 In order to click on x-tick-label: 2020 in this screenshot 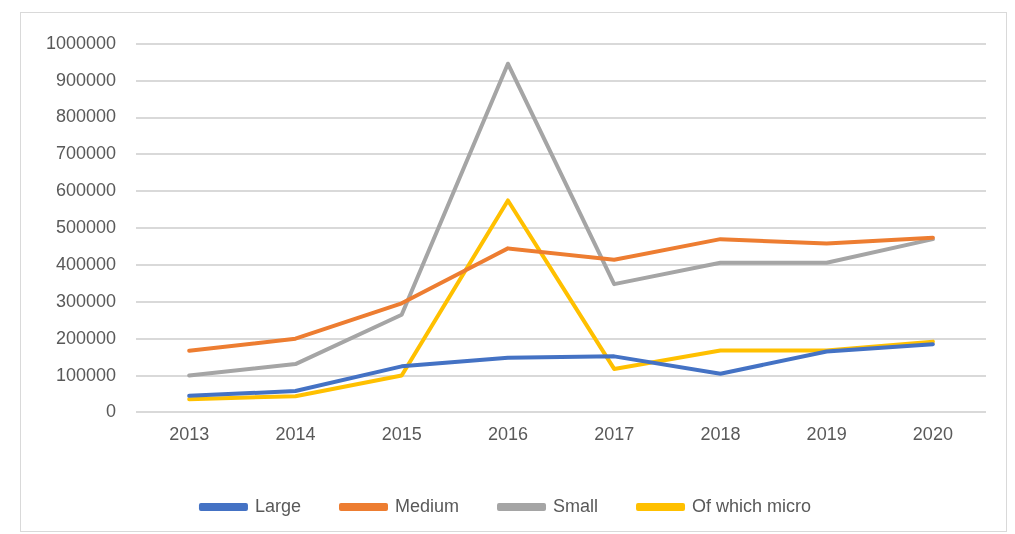, I will do `click(932, 434)`.